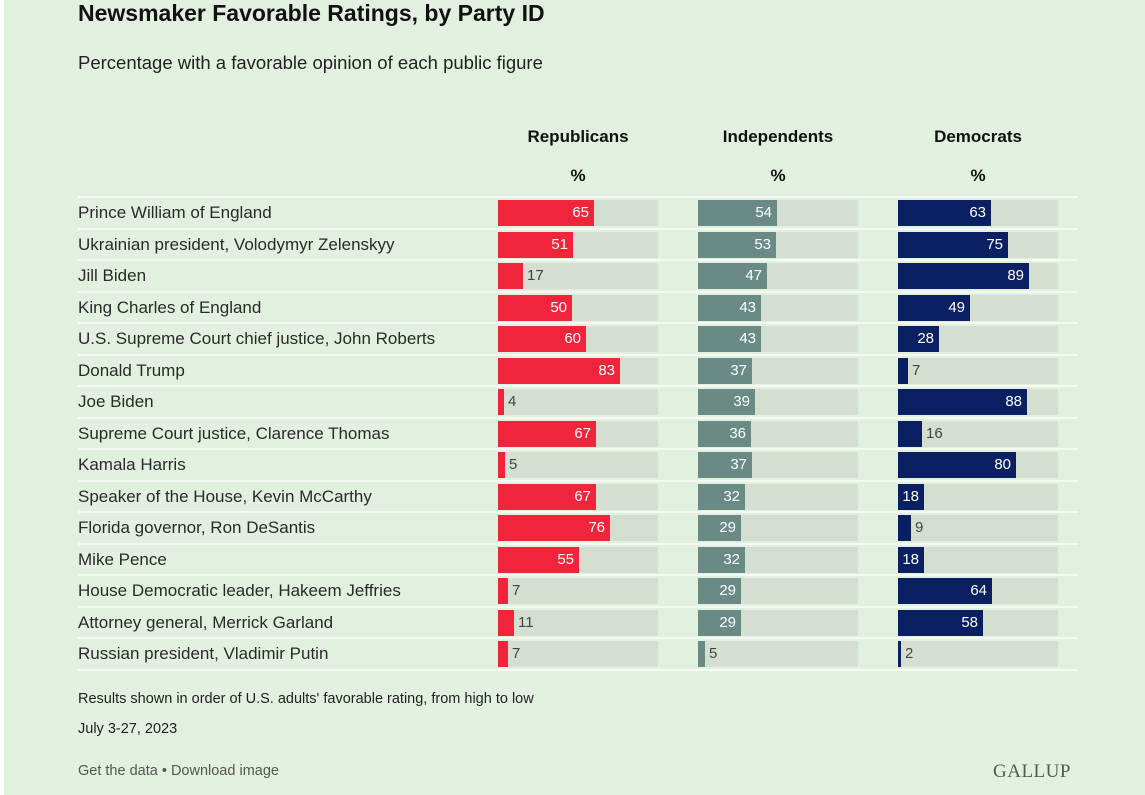 The height and width of the screenshot is (795, 1145). Describe the element at coordinates (978, 434) in the screenshot. I see `bar-track-democrats: 16` at that location.